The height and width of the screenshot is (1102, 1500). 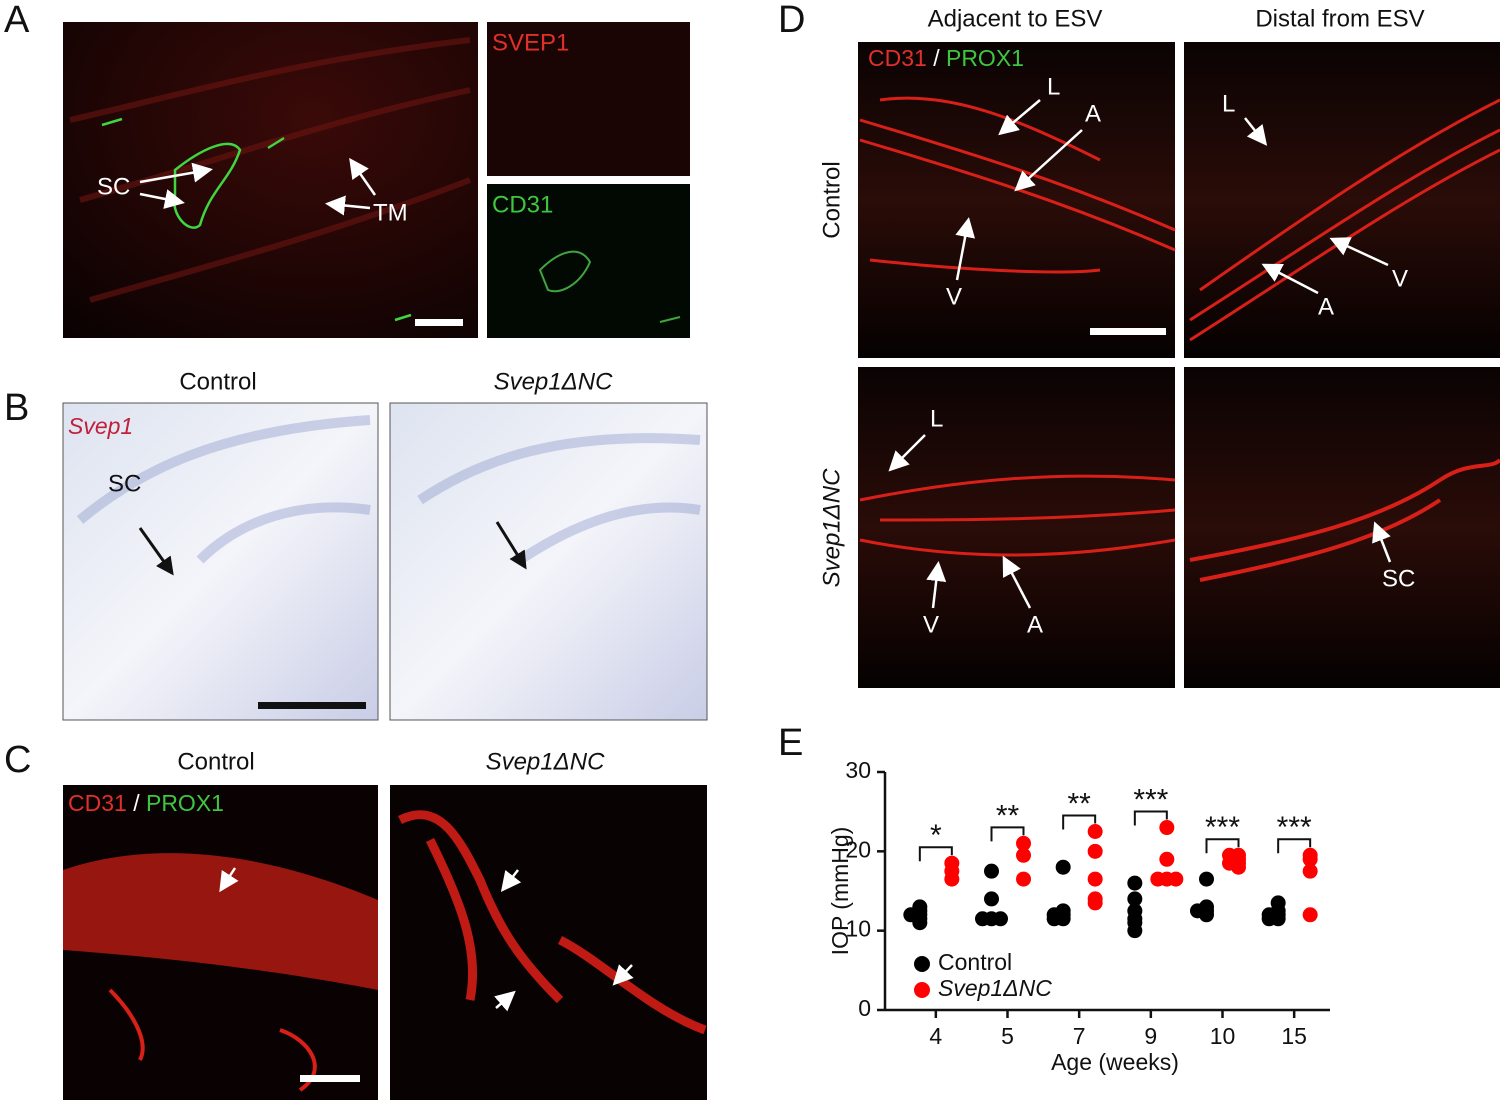 What do you see at coordinates (1326, 306) in the screenshot?
I see `annotation: A` at bounding box center [1326, 306].